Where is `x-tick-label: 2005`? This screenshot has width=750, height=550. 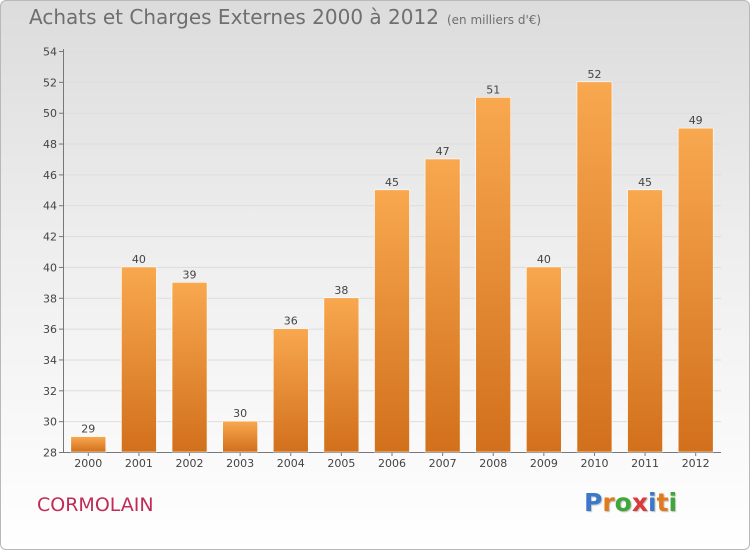
x-tick-label: 2005 is located at coordinates (341, 463).